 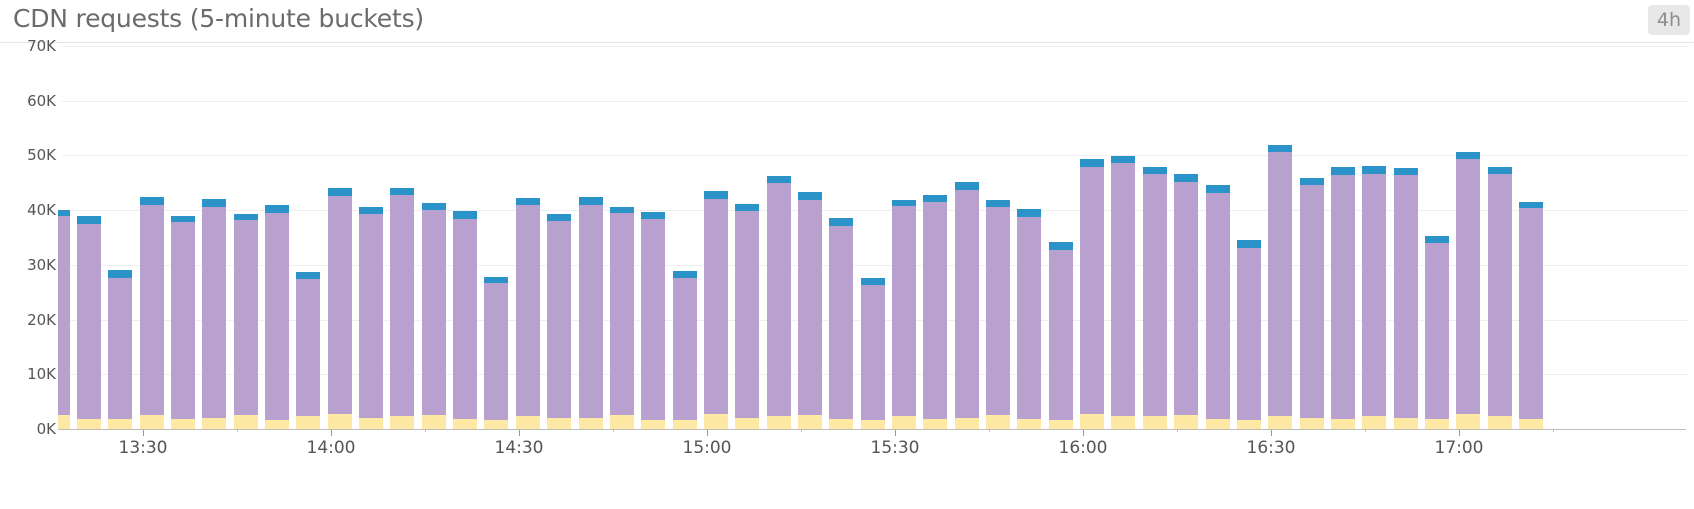 What do you see at coordinates (41, 320) in the screenshot?
I see `y-axis-label: 20K` at bounding box center [41, 320].